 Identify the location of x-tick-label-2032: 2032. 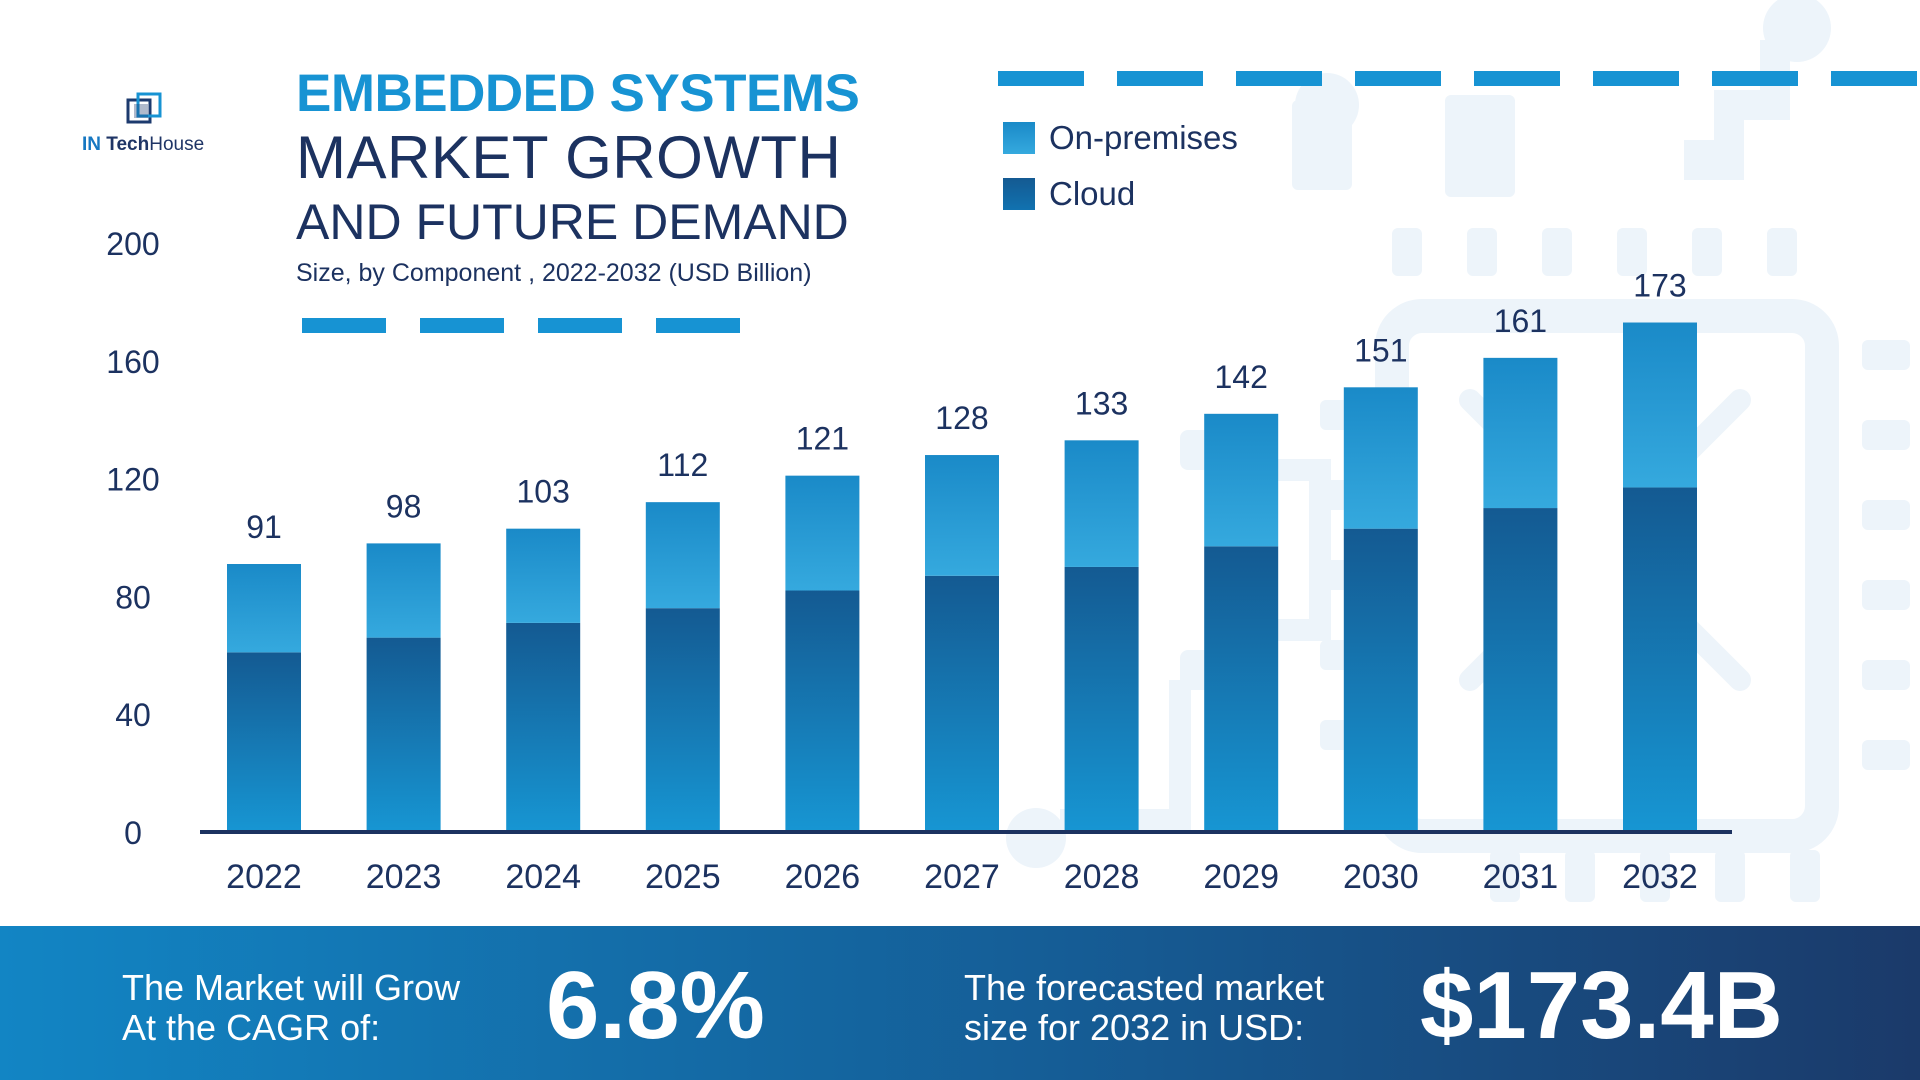
(1660, 877).